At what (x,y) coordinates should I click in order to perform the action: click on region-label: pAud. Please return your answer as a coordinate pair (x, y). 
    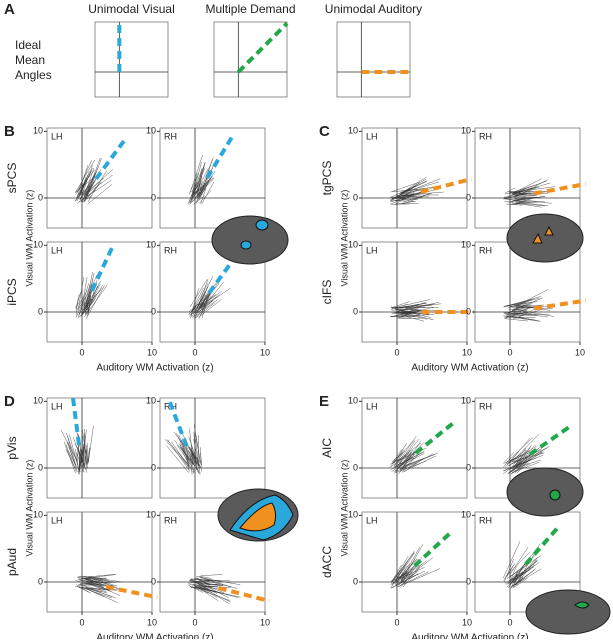
    Looking at the image, I should click on (12, 562).